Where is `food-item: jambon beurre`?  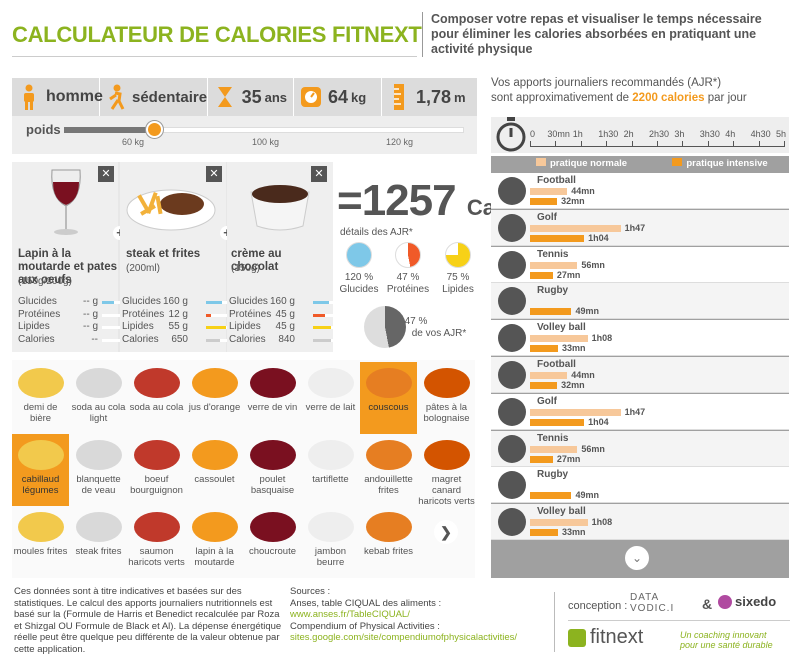
food-item: jambon beurre is located at coordinates (330, 542).